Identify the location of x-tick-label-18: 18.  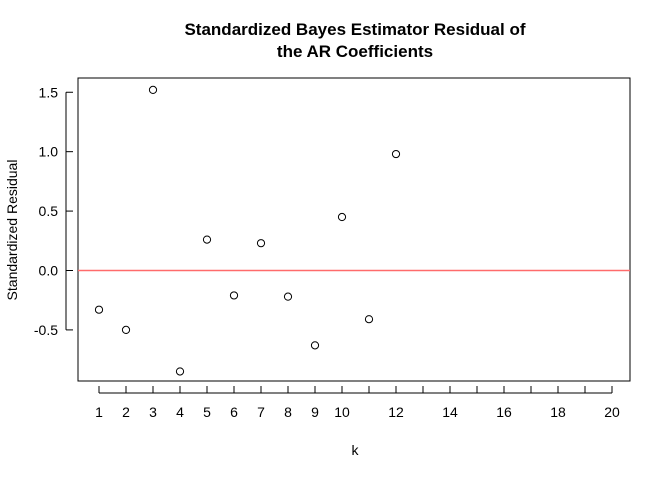
(558, 412).